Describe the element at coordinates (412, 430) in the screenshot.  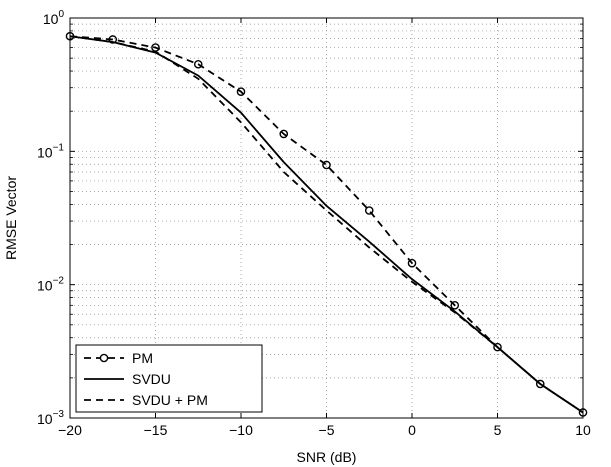
I see `x-tick-label: 0` at that location.